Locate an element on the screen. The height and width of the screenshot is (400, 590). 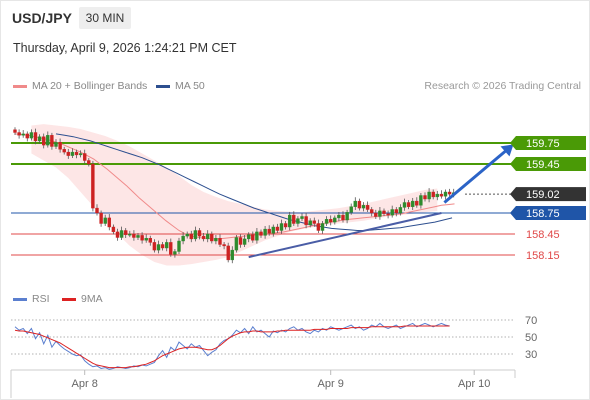
rsi-line is located at coordinates (232, 346).